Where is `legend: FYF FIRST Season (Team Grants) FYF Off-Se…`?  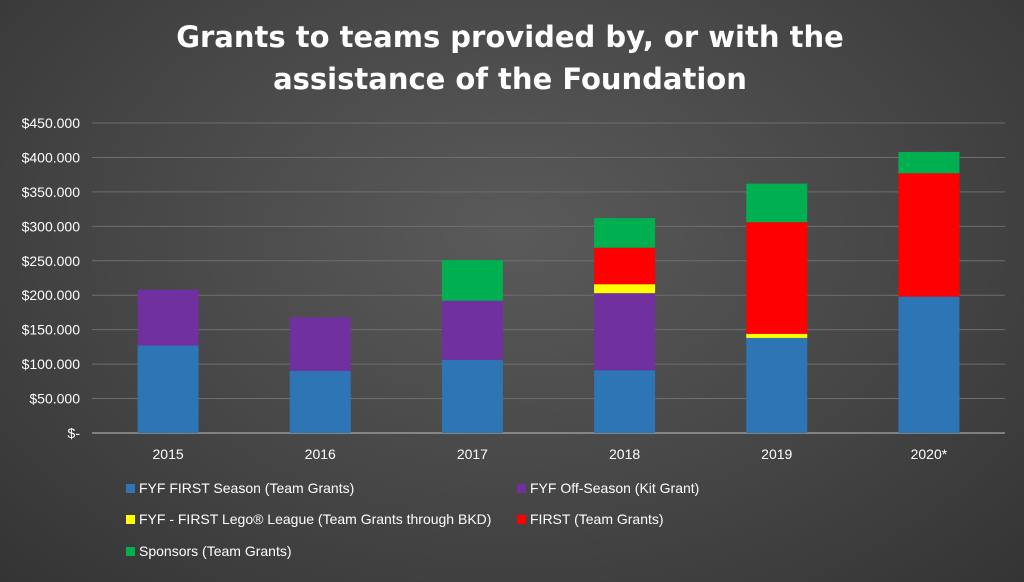 legend: FYF FIRST Season (Team Grants) FYF Off-Se… is located at coordinates (412, 519).